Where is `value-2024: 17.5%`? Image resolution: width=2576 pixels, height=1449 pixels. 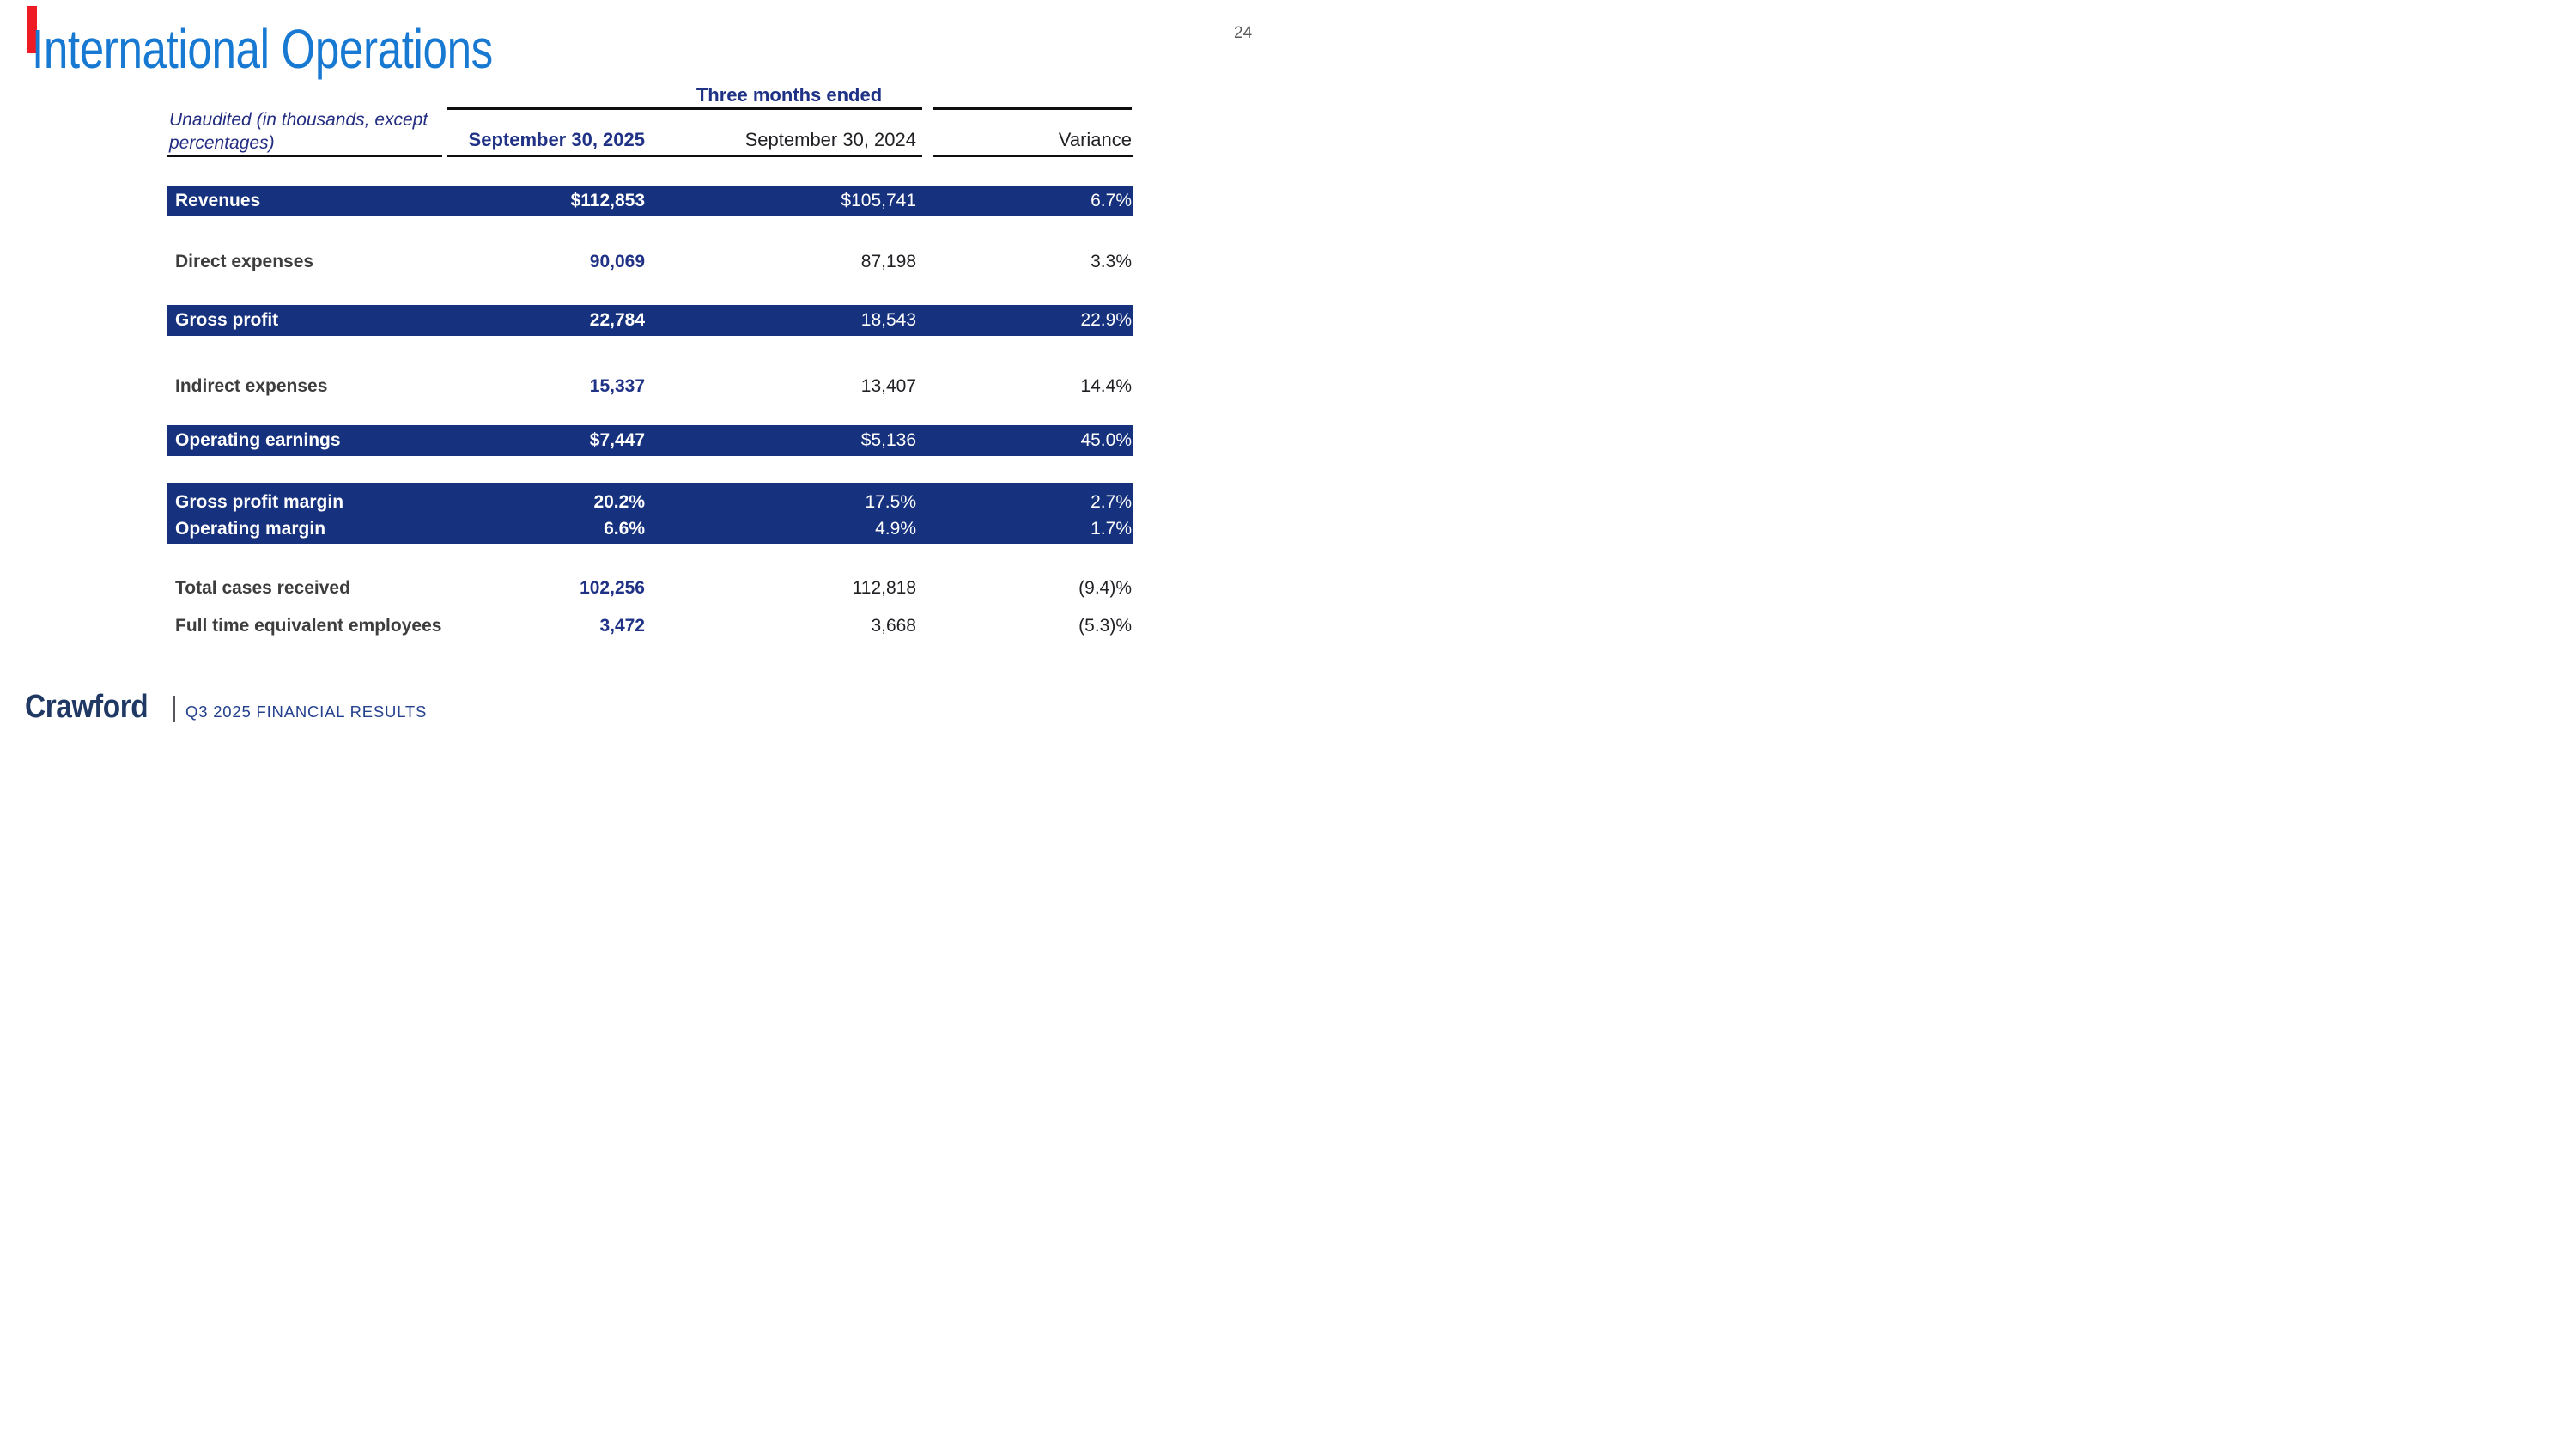 value-2024: 17.5% is located at coordinates (890, 502).